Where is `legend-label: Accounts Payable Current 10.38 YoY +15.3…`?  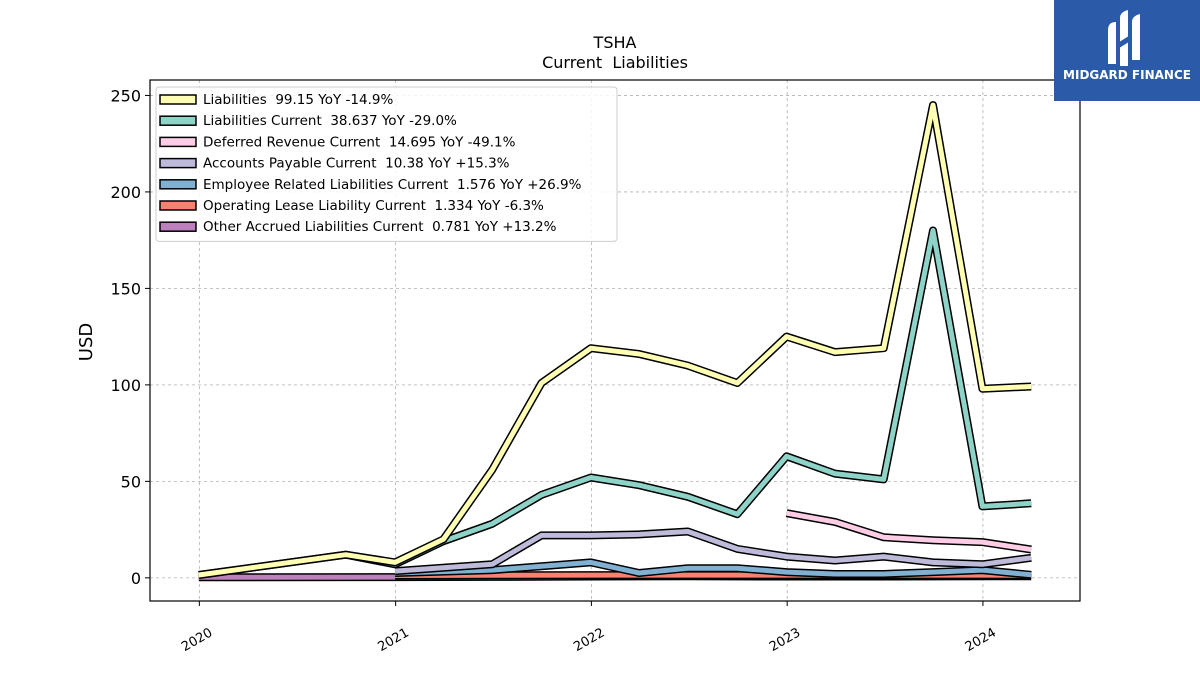
legend-label: Accounts Payable Current 10.38 YoY +15.3… is located at coordinates (356, 164).